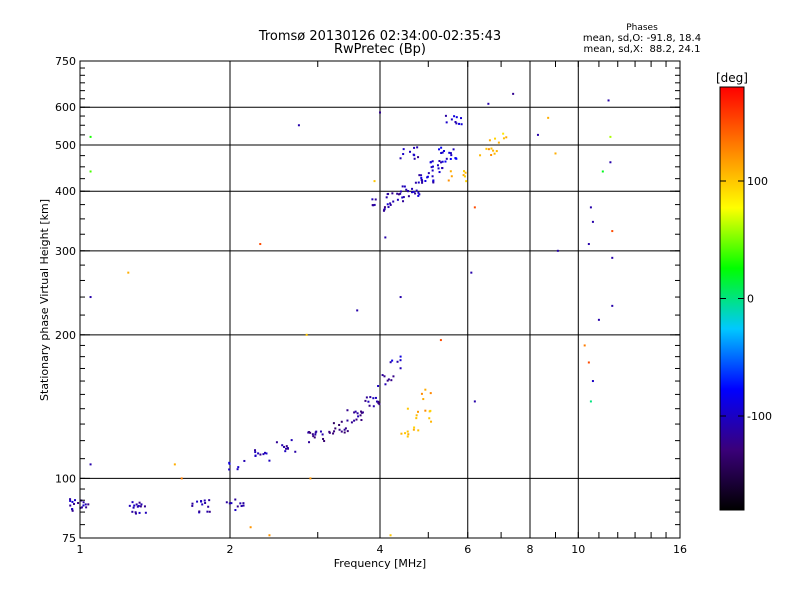 This screenshot has height=600, width=800. What do you see at coordinates (732, 78) in the screenshot?
I see `colorbar-label: [deg]` at bounding box center [732, 78].